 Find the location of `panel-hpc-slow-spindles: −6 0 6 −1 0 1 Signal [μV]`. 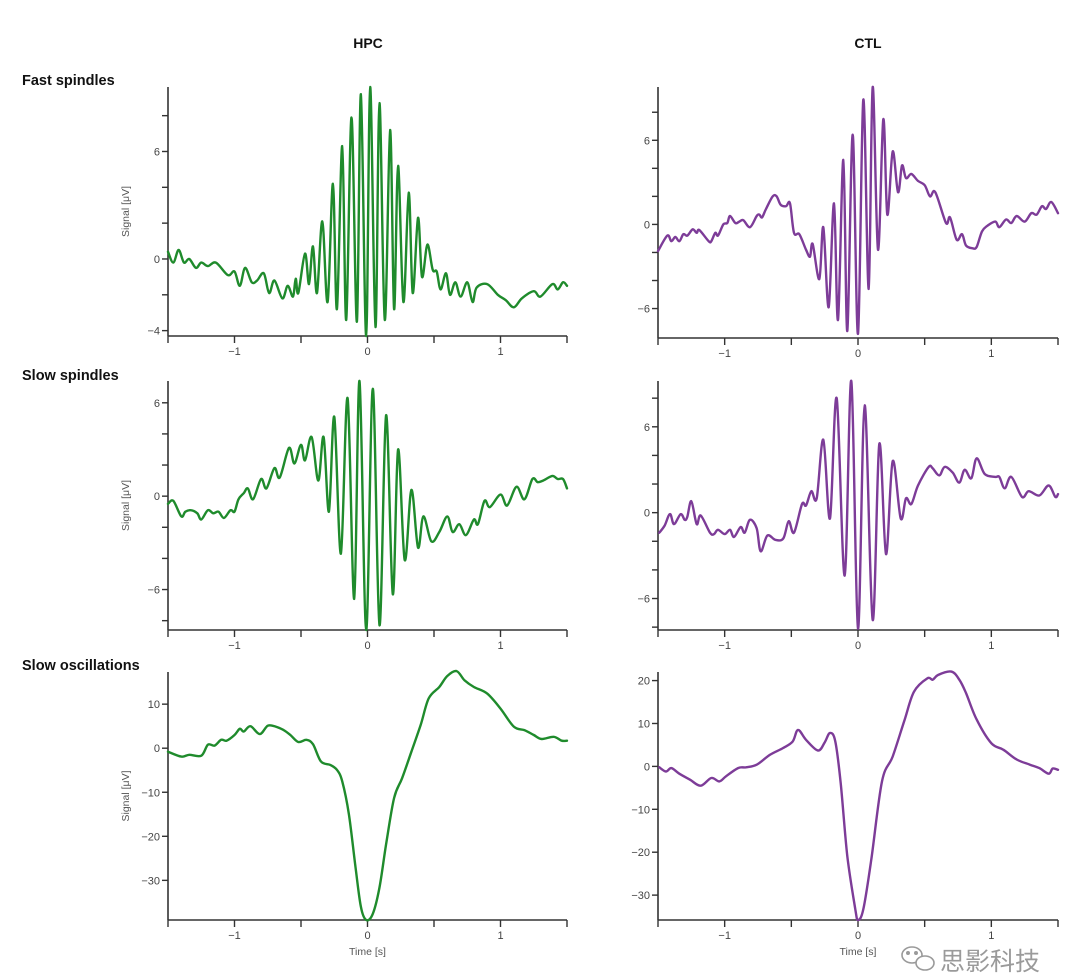

panel-hpc-slow-spindles: −6 0 6 −1 0 1 Signal [μV] is located at coordinates (344, 515).